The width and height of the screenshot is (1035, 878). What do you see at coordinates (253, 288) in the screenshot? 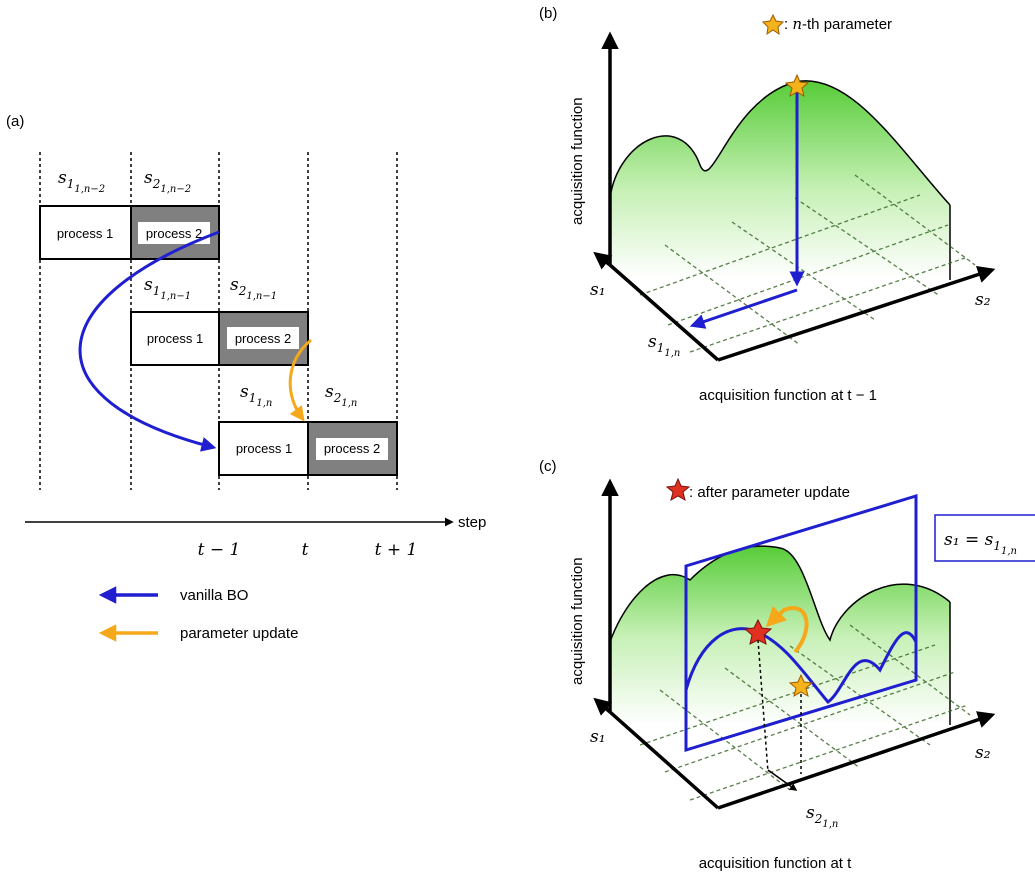
I see `s2-n1-label: s21,n−1` at bounding box center [253, 288].